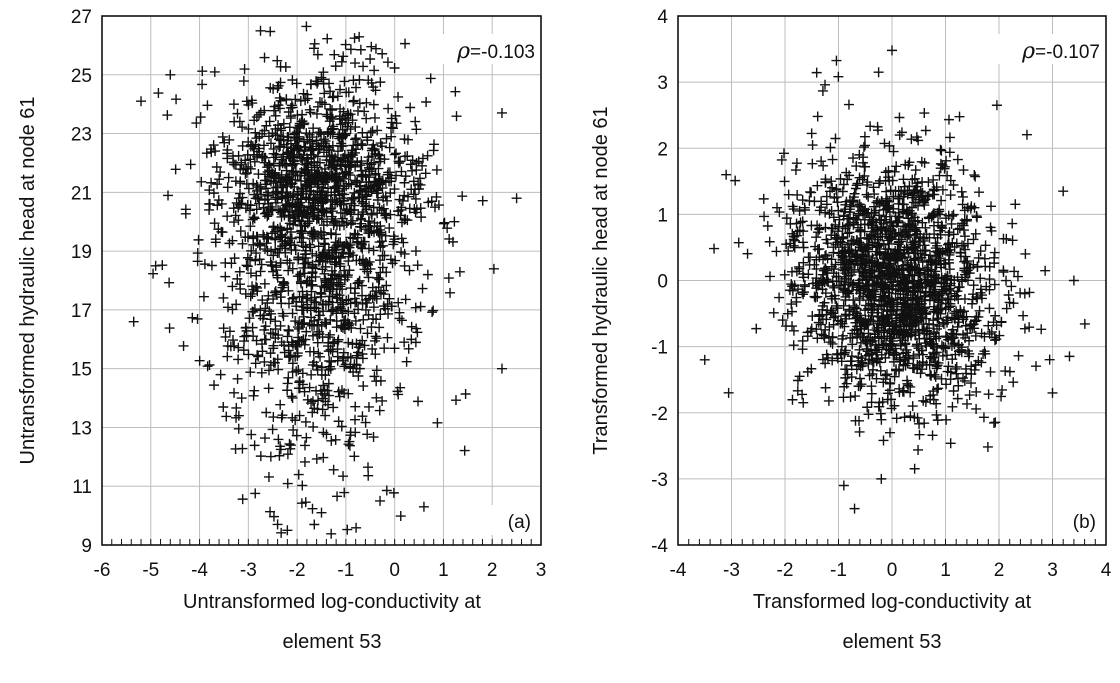 Image resolution: width=1120 pixels, height=683 pixels. I want to click on panel-label: (b), so click(1084, 522).